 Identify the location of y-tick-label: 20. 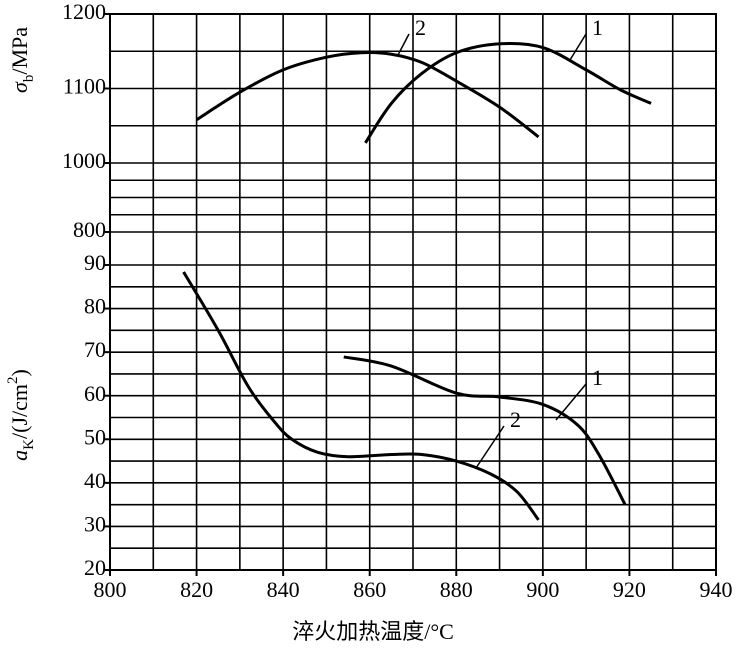
(95, 567).